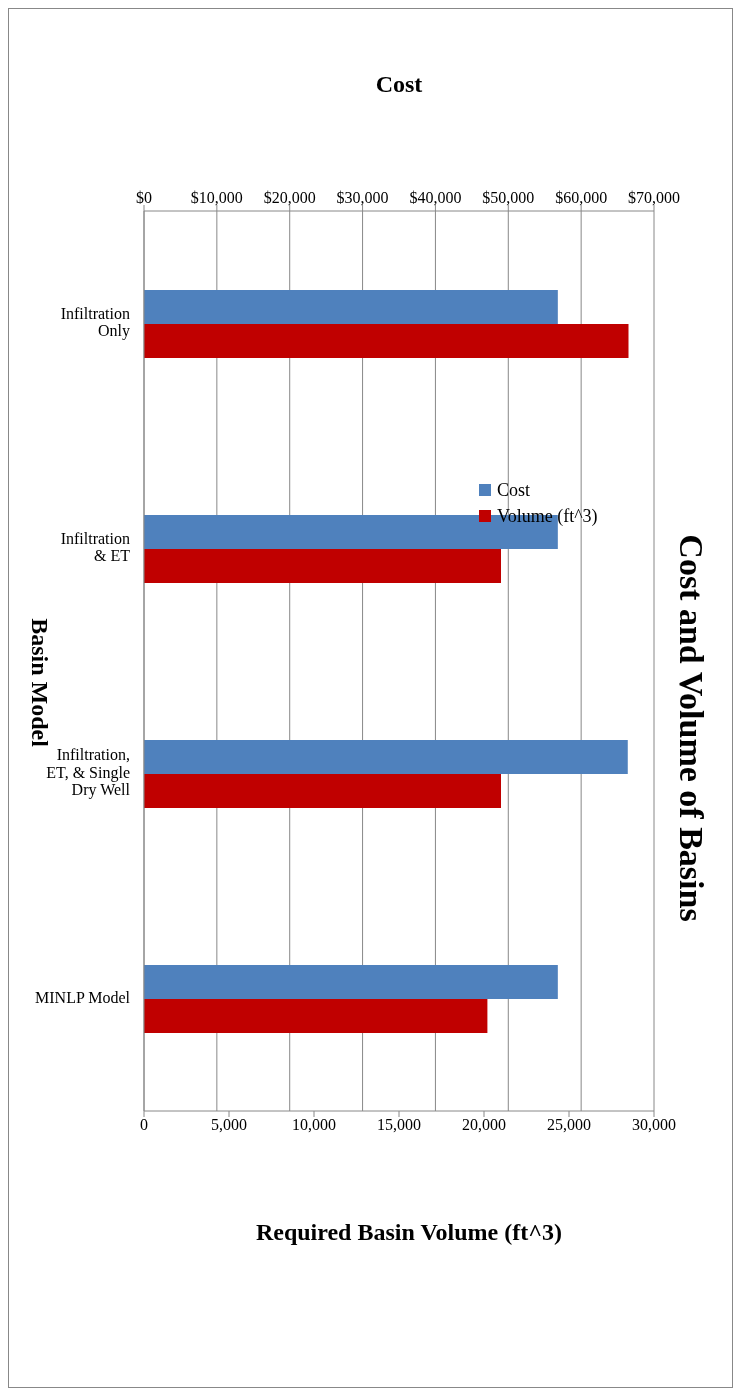 Image resolution: width=741 pixels, height=1394 pixels. What do you see at coordinates (691, 728) in the screenshot?
I see `text: Cost and Volume of Basins` at bounding box center [691, 728].